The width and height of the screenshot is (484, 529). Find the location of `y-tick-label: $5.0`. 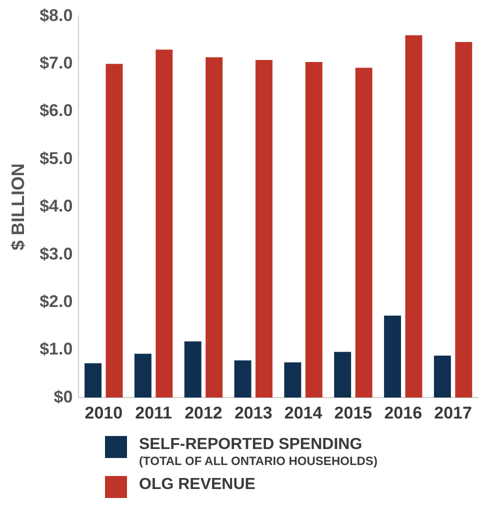

y-tick-label: $5.0 is located at coordinates (56, 158).